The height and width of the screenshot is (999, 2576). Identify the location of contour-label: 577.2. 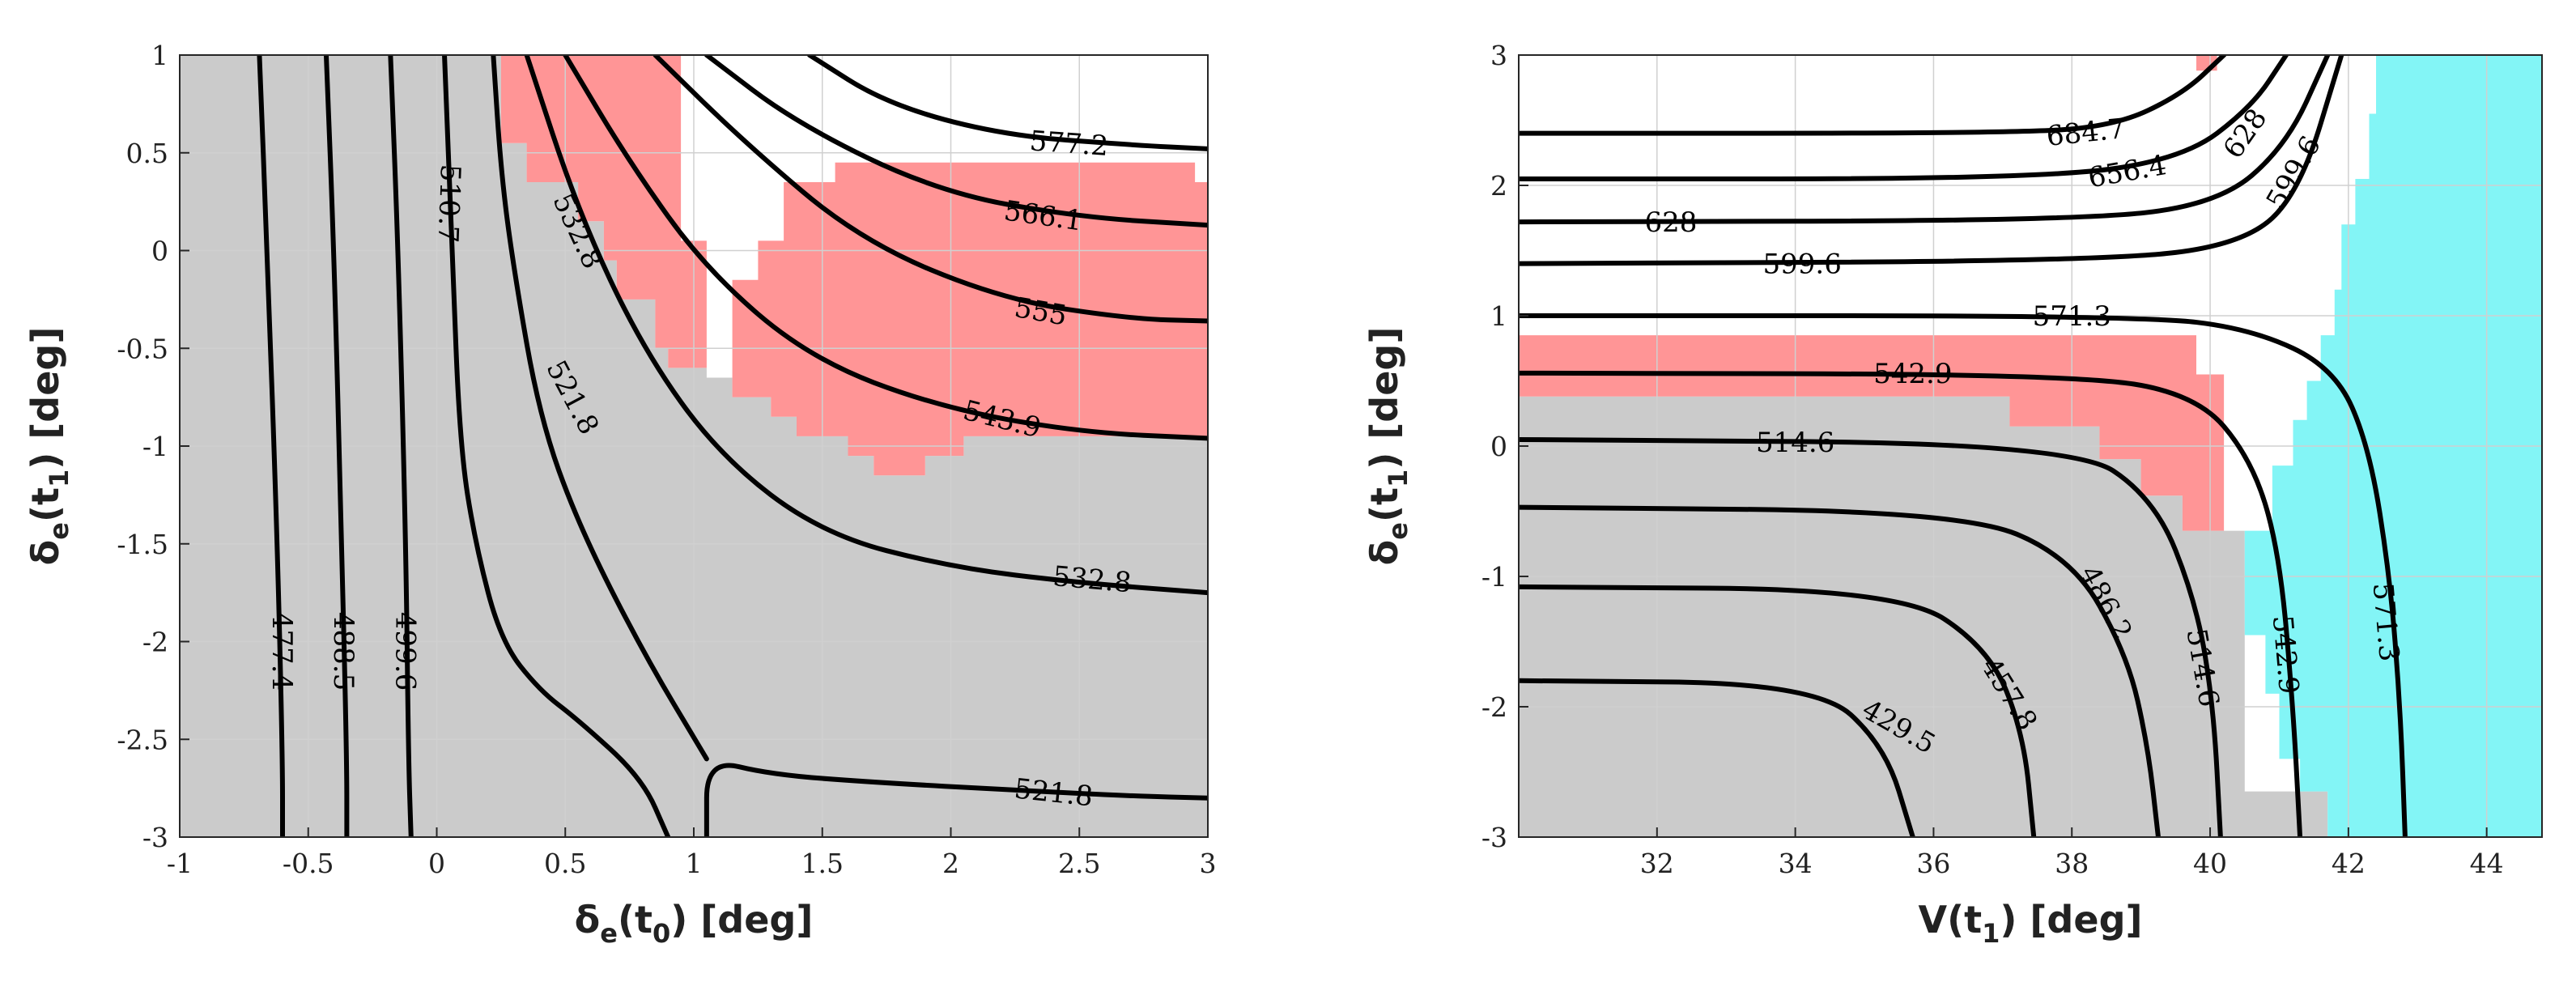
(1069, 144).